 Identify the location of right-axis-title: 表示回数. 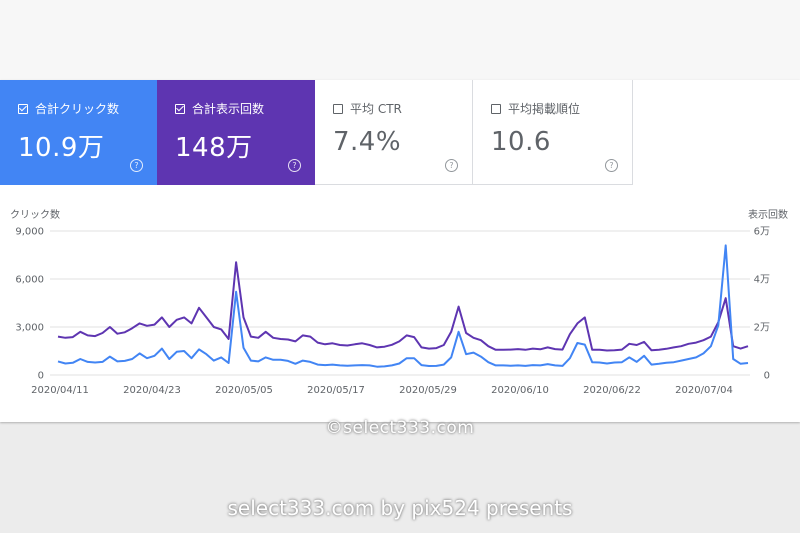
(768, 214).